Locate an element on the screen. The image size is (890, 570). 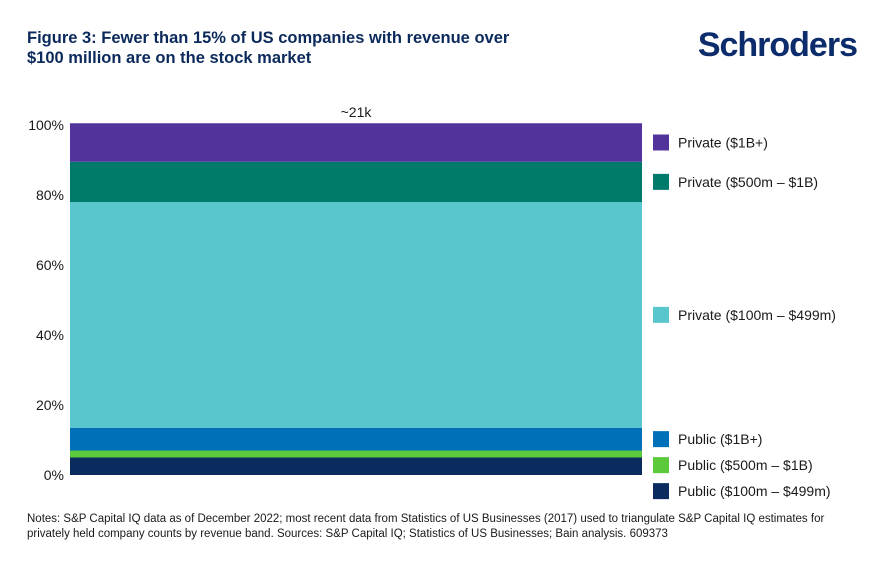
y-tick-label: 60% is located at coordinates (50, 265).